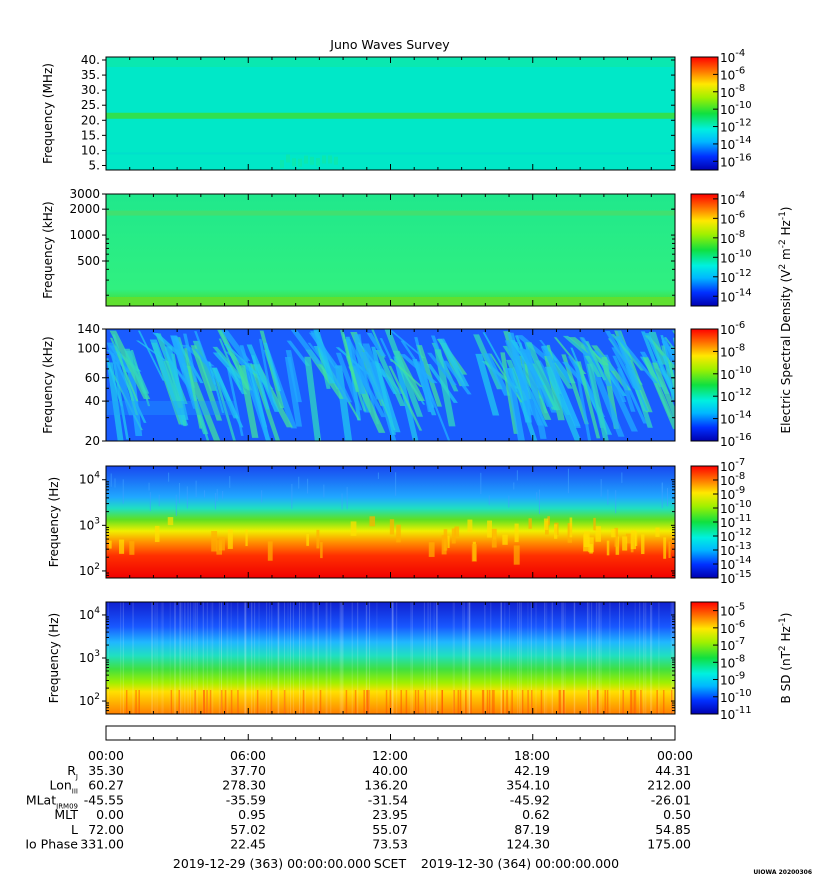  I want to click on ephemeris-value: 72.00, so click(106, 829).